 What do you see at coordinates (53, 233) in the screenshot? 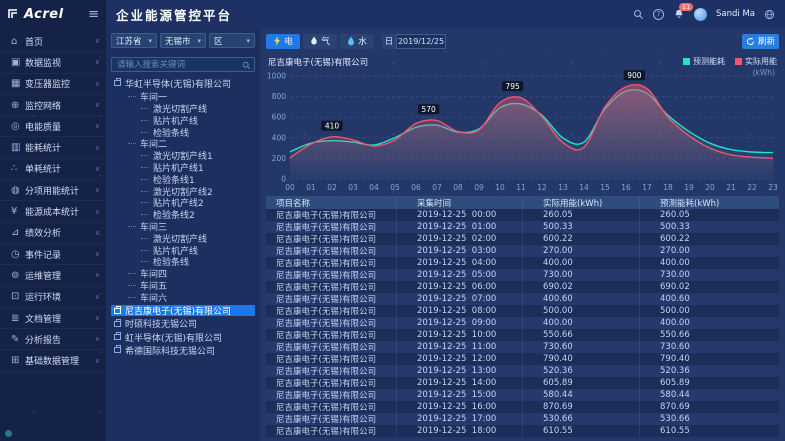
I see `sidebar-item-perf: ⊿ 绩效分析 ∨` at bounding box center [53, 233].